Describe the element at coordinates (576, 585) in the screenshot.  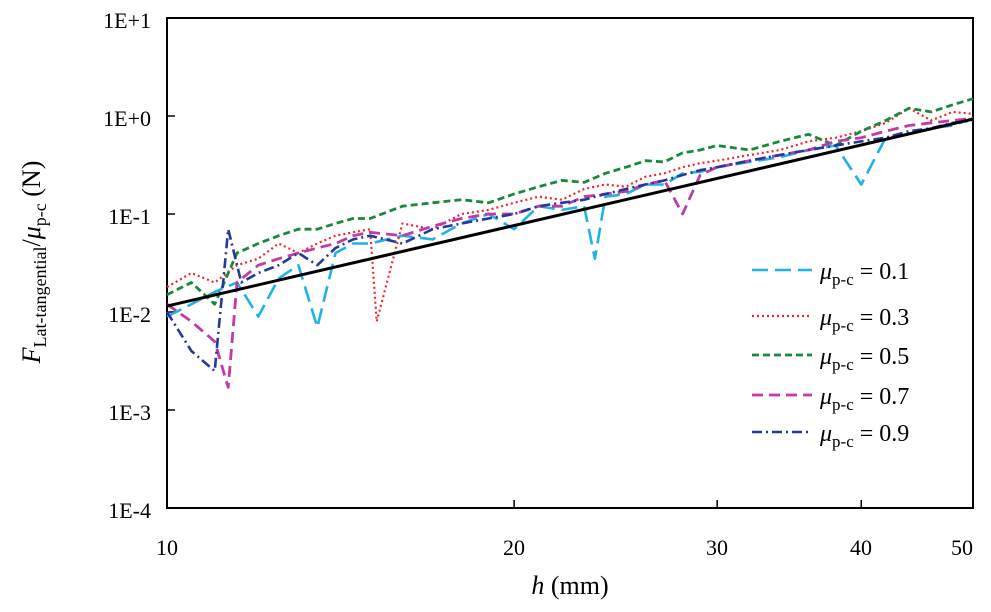
I see `x-axis-title-unit: (mm)` at that location.